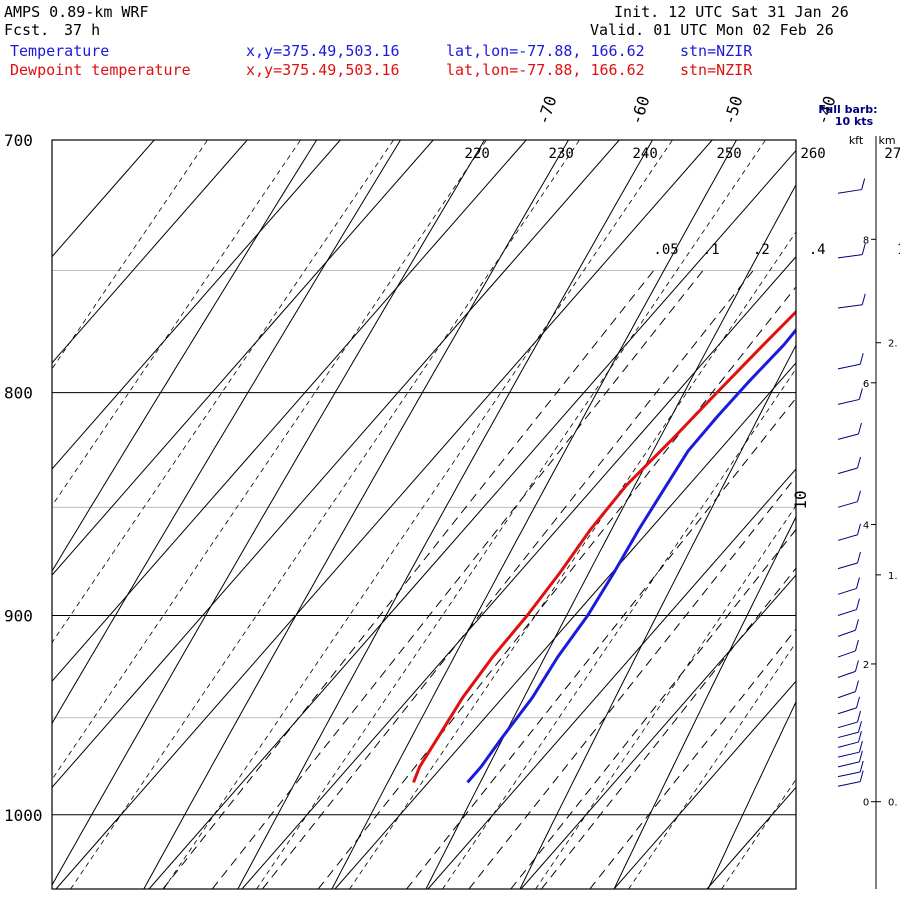  Describe the element at coordinates (644, 154) in the screenshot. I see `theta-label: 240` at that location.